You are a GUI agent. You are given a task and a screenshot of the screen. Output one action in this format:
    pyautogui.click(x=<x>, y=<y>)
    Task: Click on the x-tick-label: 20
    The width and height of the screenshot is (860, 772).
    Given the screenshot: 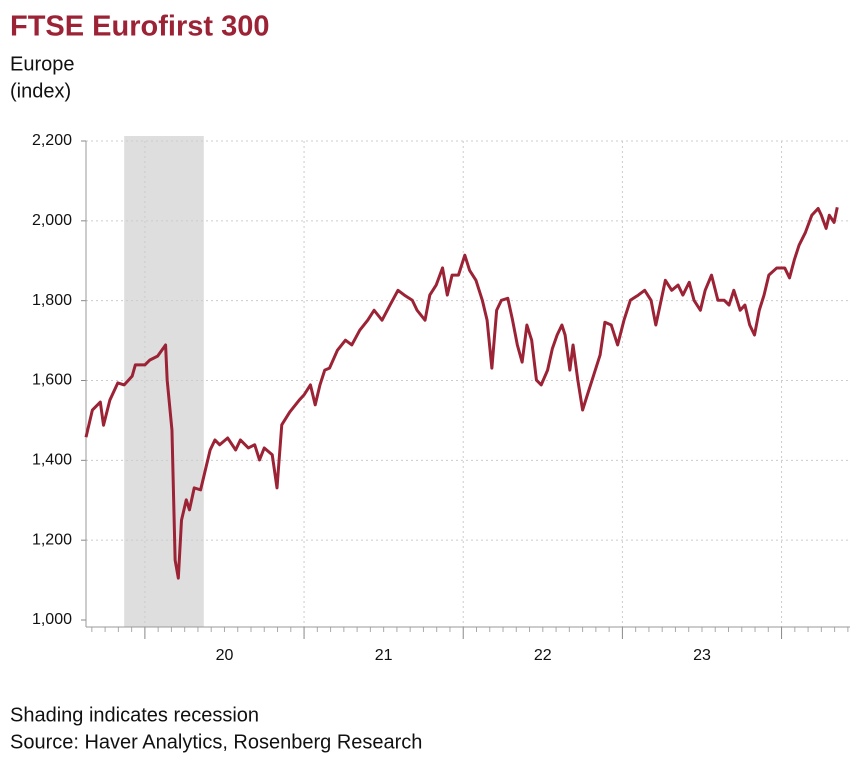 What is the action you would take?
    pyautogui.click(x=225, y=655)
    